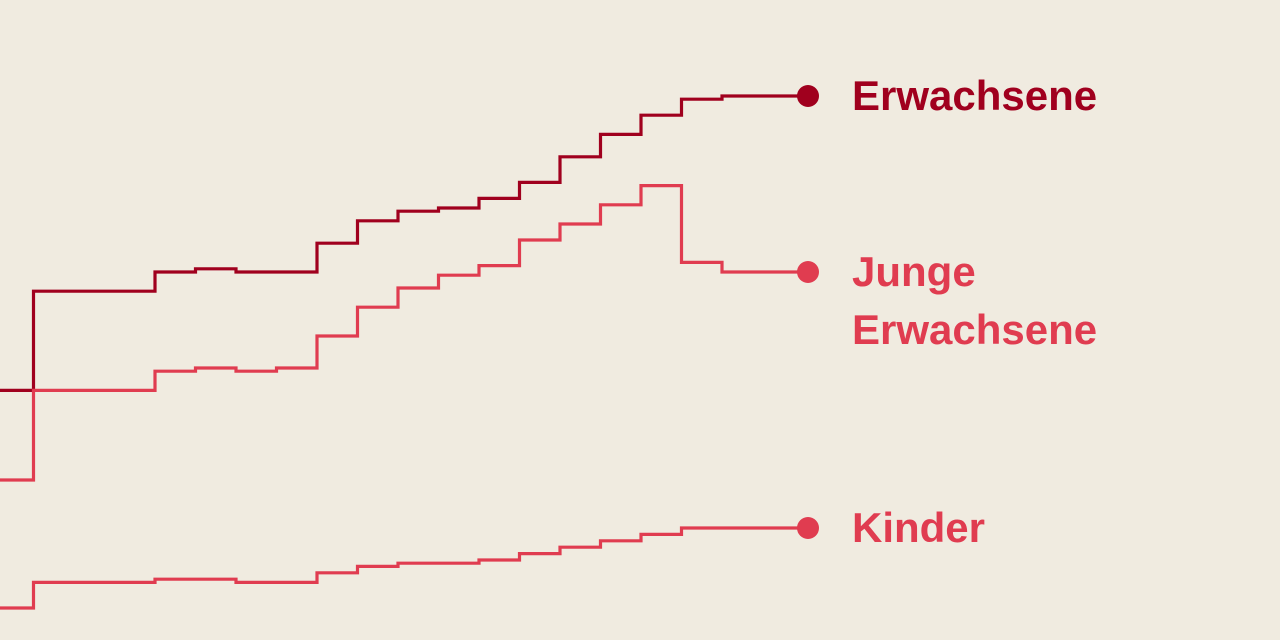  I want to click on series-label-junge-erwachsene: Junge Erwachsene, so click(974, 300).